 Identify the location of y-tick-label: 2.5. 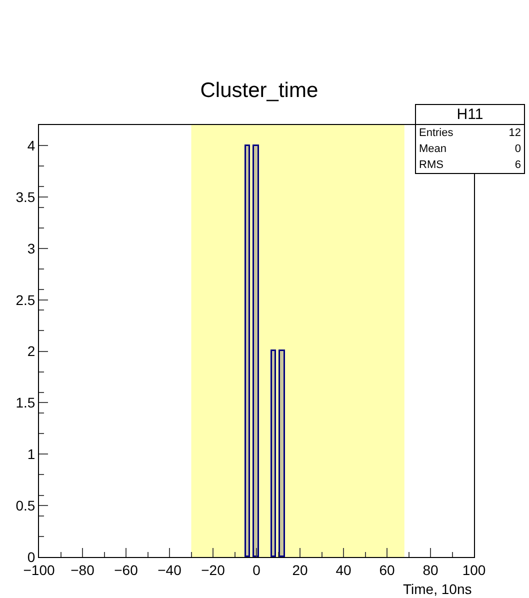
(26, 300).